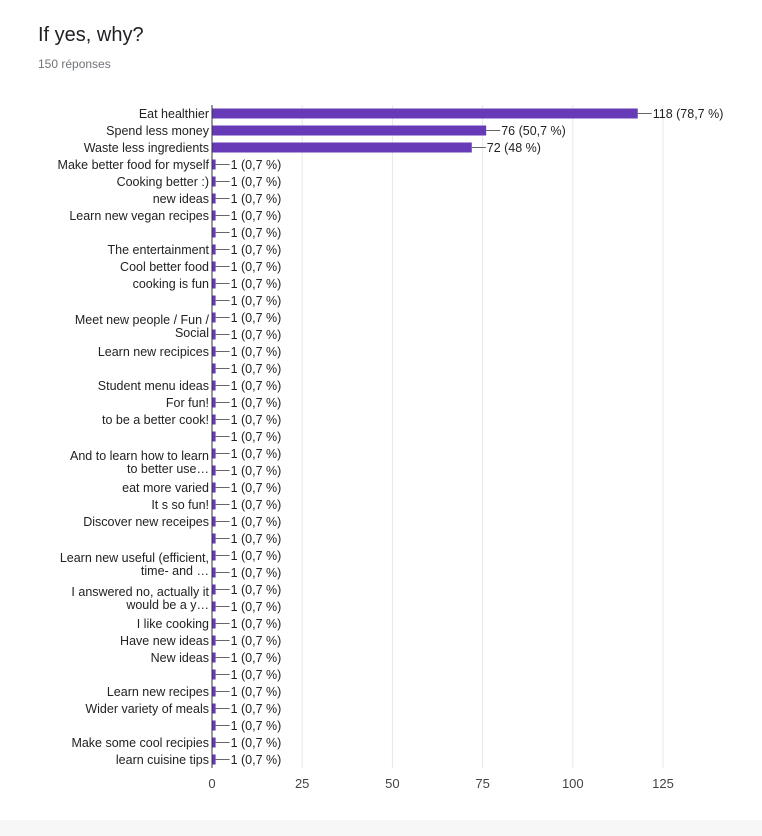 The width and height of the screenshot is (762, 836). I want to click on category-label: Learn new recipes, so click(158, 692).